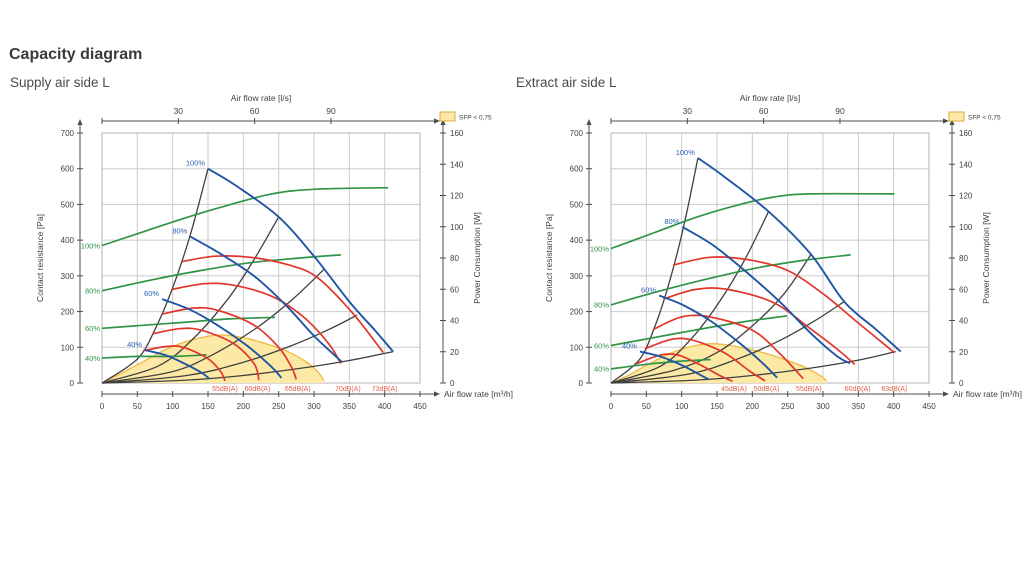 Image resolution: width=1024 pixels, height=576 pixels. I want to click on supply-right-tick-160: 160, so click(457, 133).